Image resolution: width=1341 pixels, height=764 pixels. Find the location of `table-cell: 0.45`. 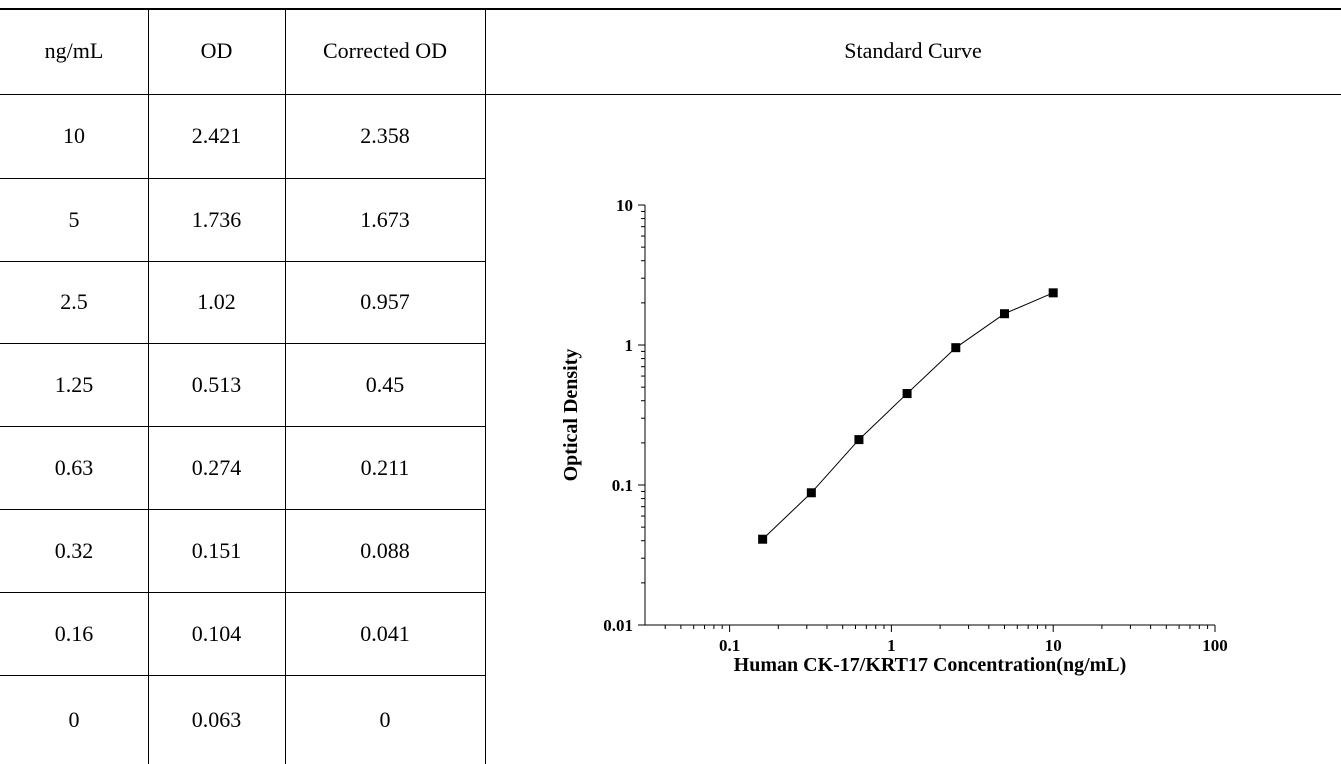

table-cell: 0.45 is located at coordinates (385, 384).